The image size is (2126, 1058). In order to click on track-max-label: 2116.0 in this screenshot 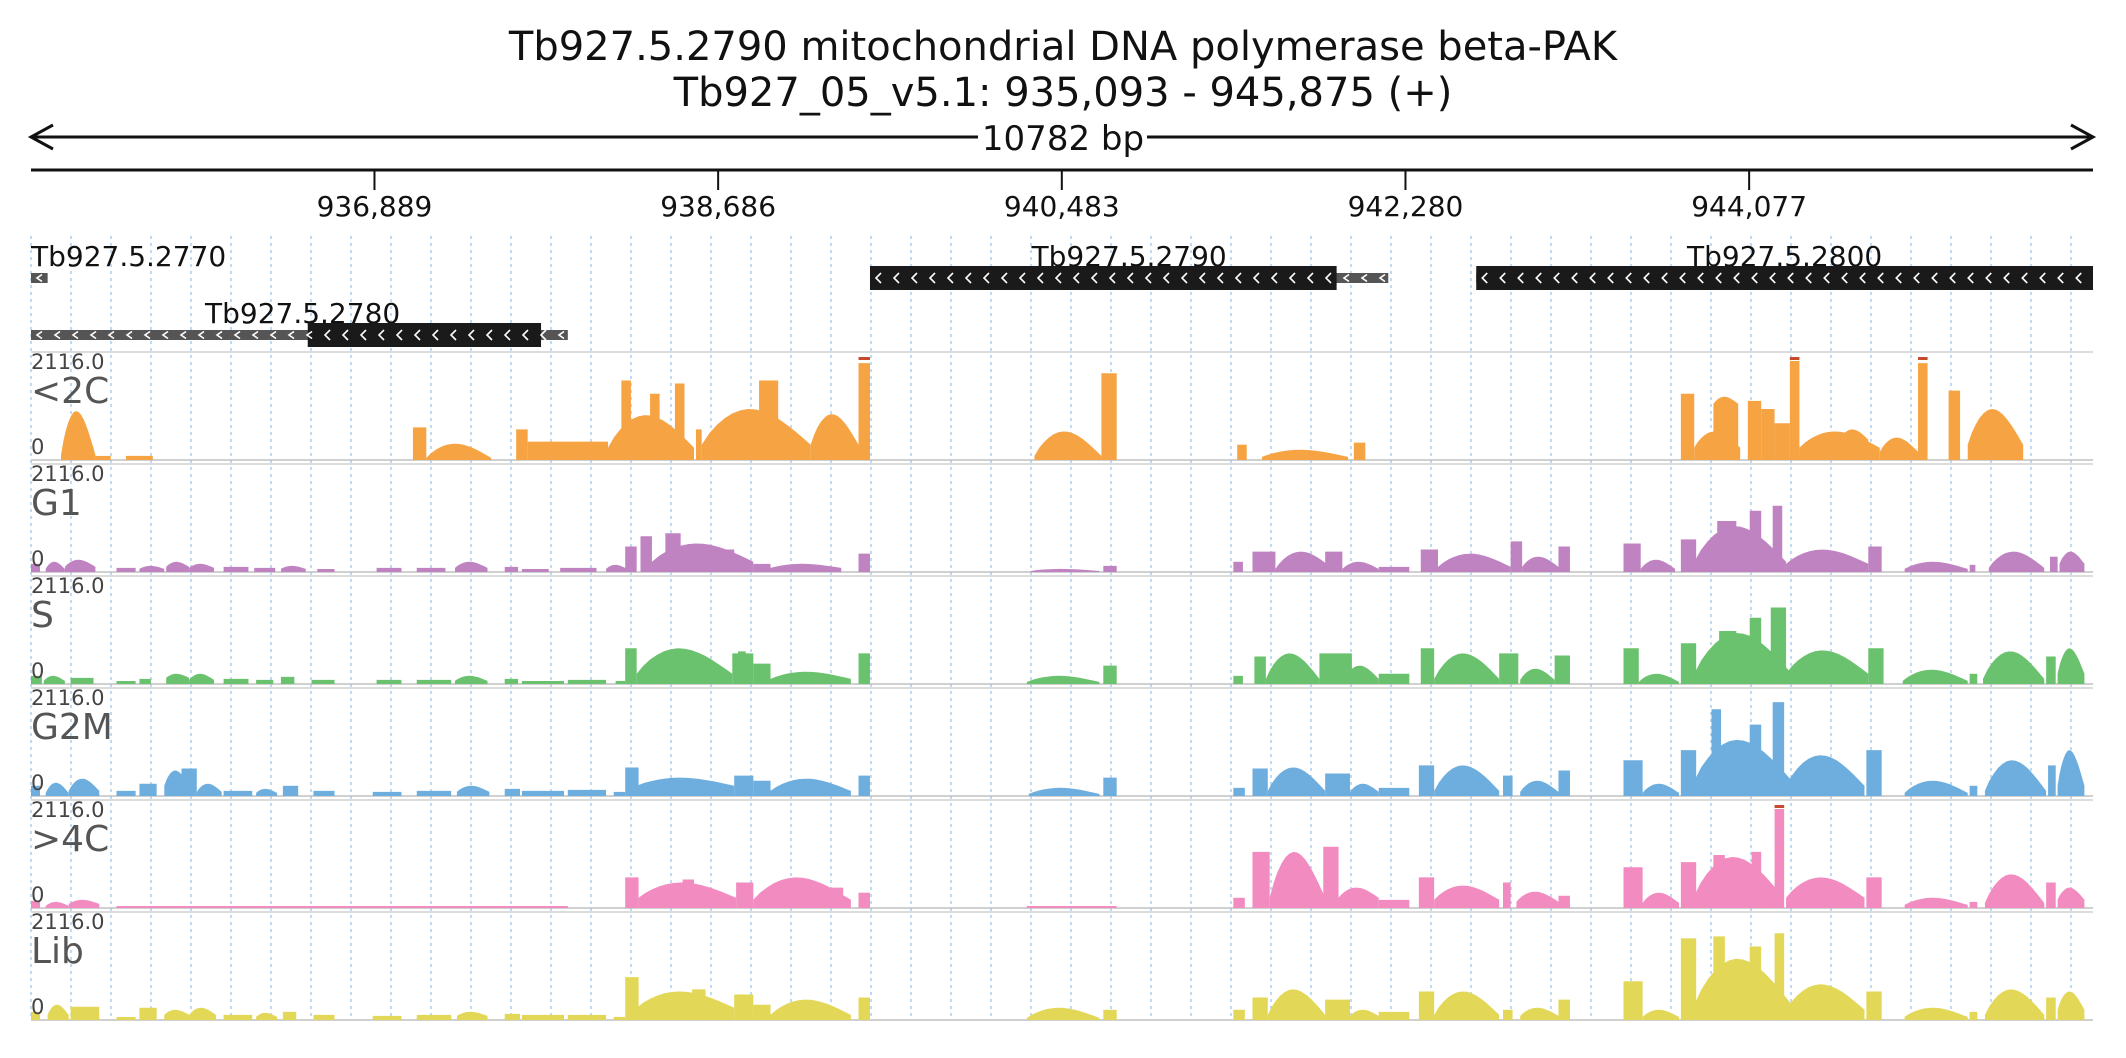, I will do `click(67, 810)`.